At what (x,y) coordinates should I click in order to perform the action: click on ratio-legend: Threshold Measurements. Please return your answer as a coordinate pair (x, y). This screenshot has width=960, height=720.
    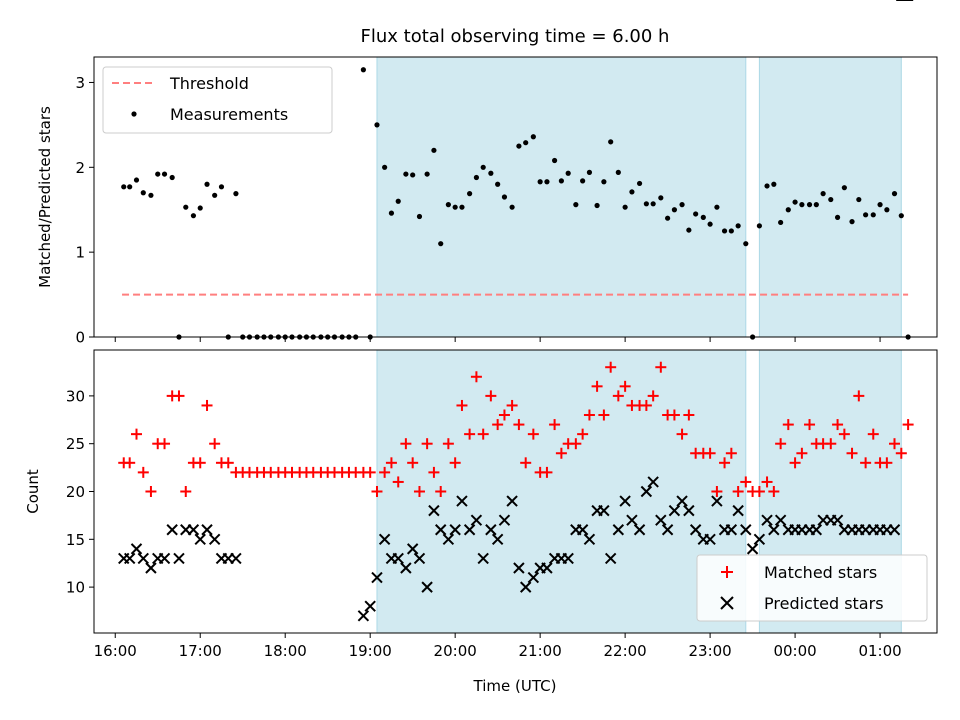
    Looking at the image, I should click on (217, 100).